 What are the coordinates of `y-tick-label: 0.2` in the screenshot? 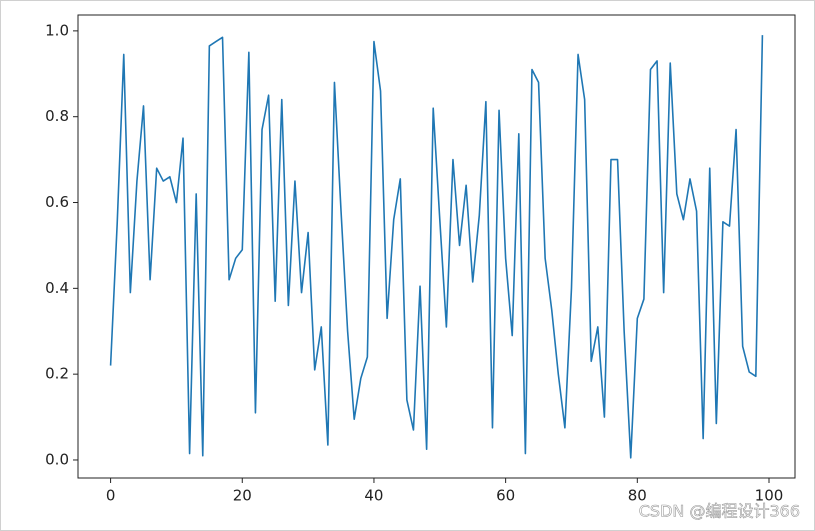 It's located at (57, 374).